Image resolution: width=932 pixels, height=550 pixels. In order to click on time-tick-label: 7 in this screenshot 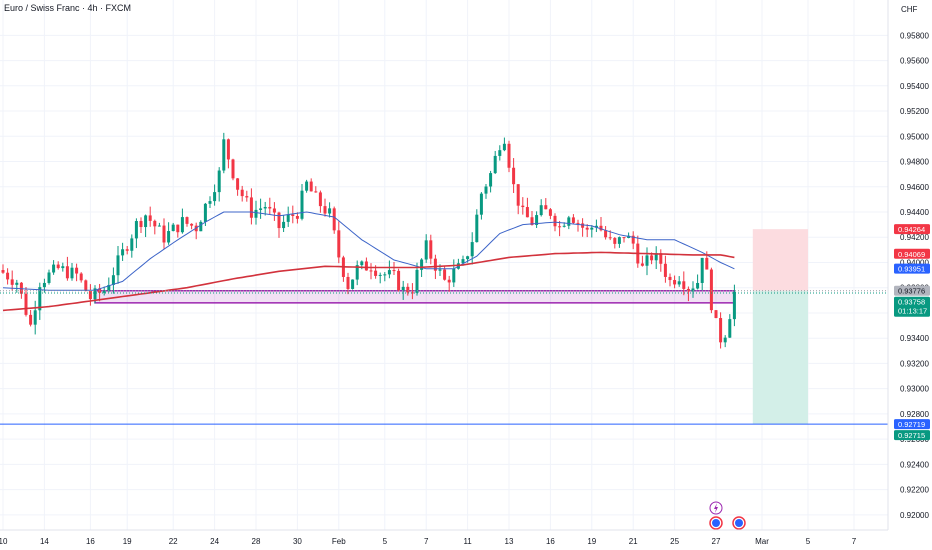, I will do `click(854, 541)`.